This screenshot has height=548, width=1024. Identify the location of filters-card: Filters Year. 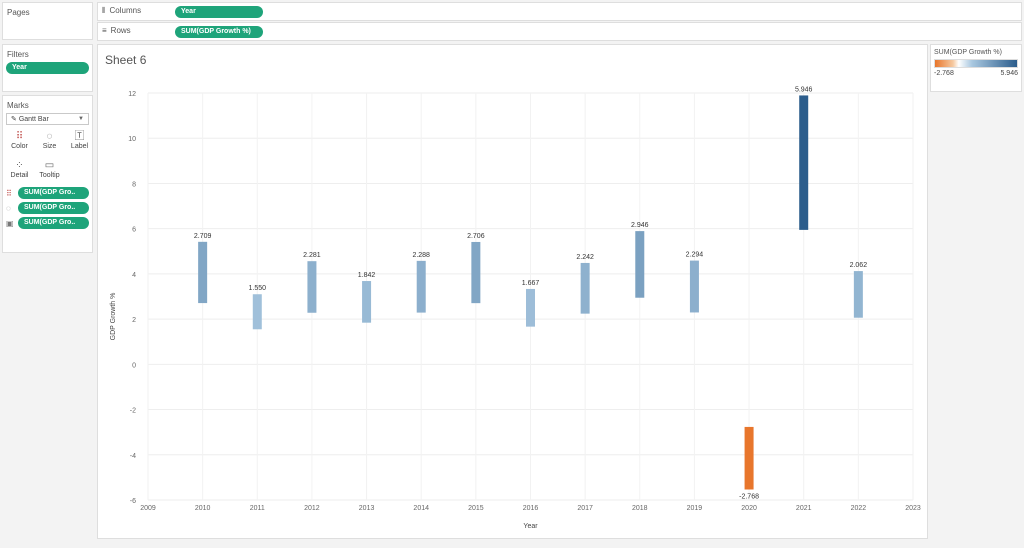
(47, 68).